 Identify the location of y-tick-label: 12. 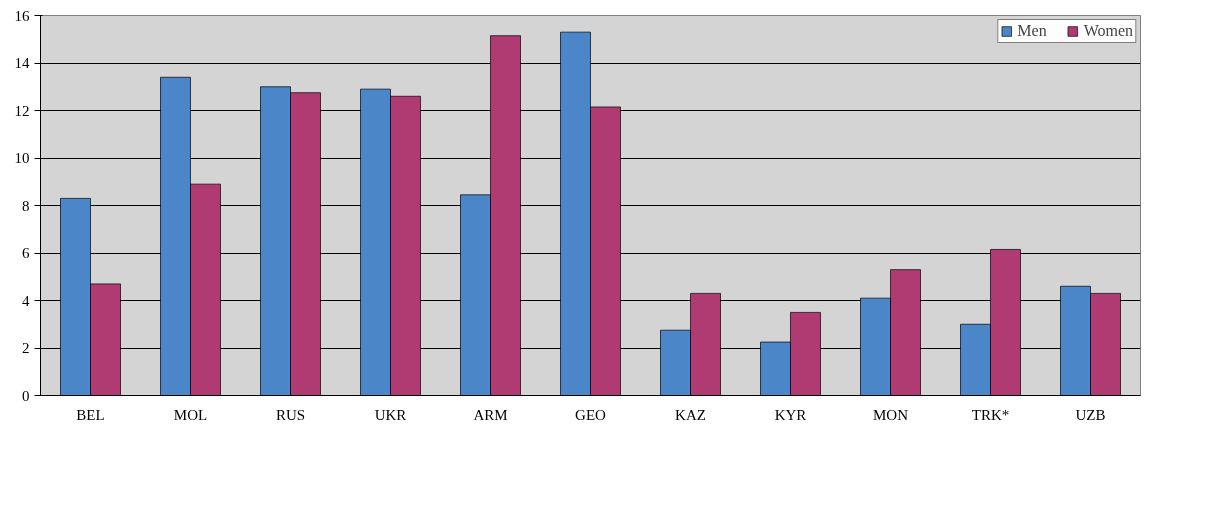
(22, 110).